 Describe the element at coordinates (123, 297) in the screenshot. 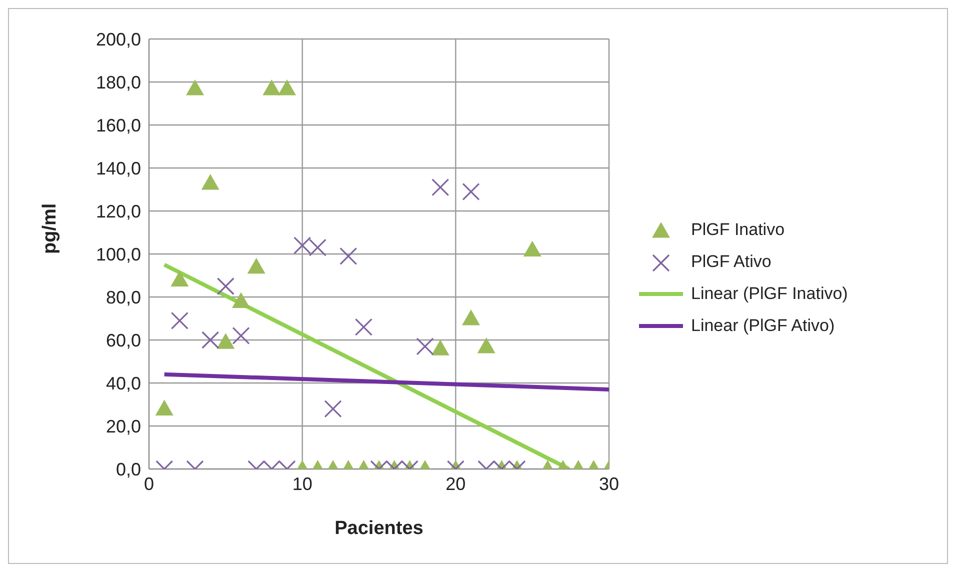

I see `y-tick-label: 80,0` at that location.